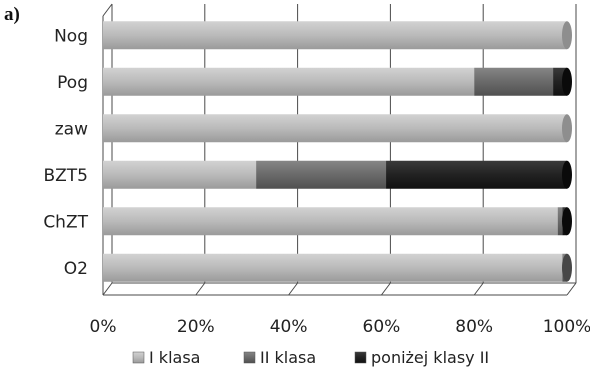  What do you see at coordinates (330, 221) in the screenshot?
I see `bar-chzt-i-klasa` at bounding box center [330, 221].